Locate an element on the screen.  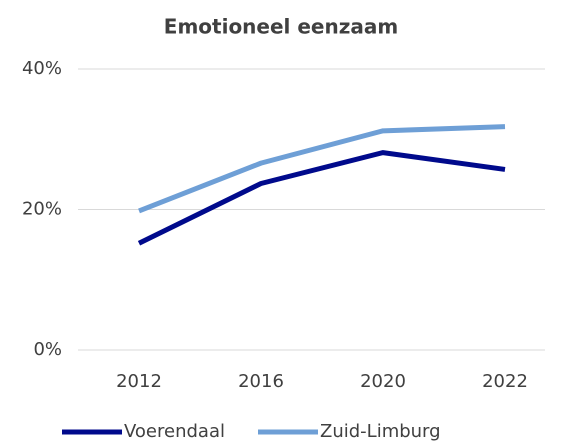
y-tick-label: 0% is located at coordinates (47, 349).